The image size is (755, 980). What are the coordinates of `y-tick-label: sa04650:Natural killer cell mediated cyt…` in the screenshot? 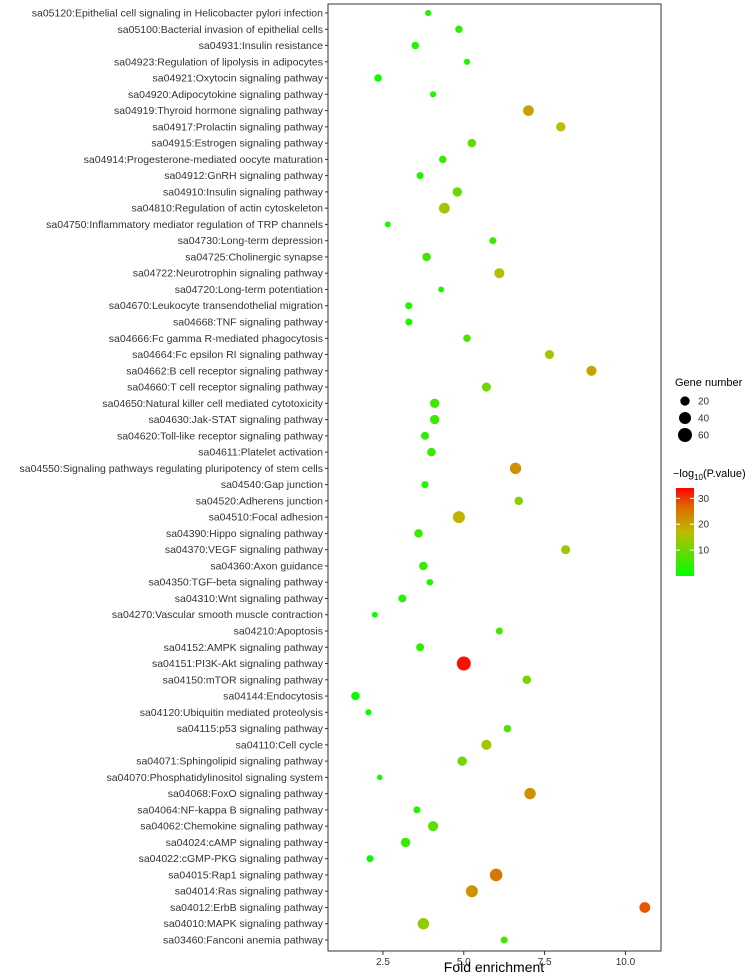 It's located at (212, 404).